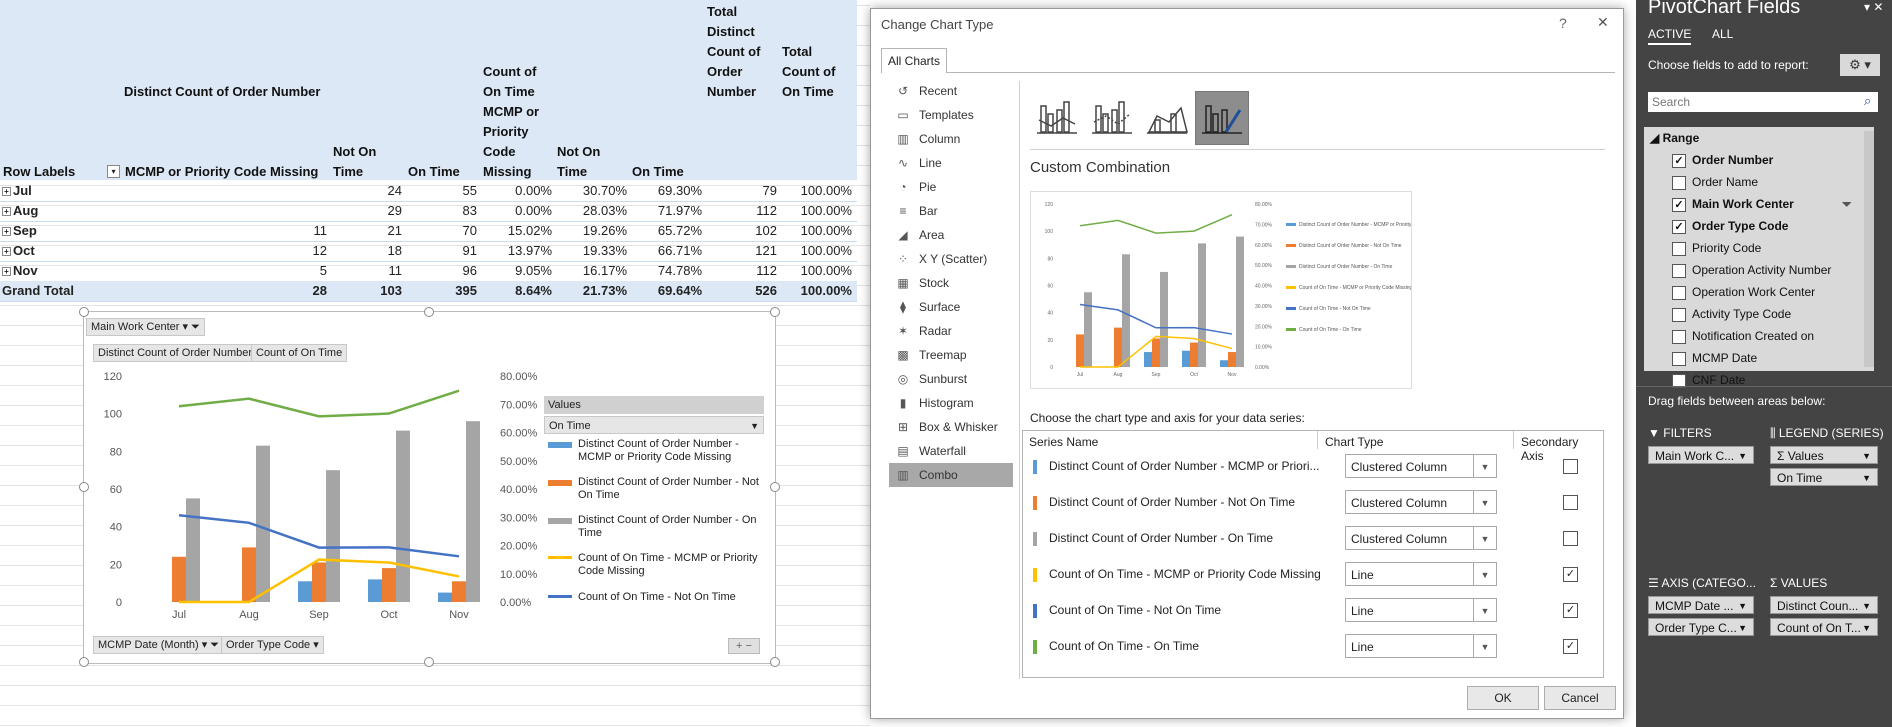 The width and height of the screenshot is (1892, 727). Describe the element at coordinates (1570, 466) in the screenshot. I see `secondary-axis-checkbox` at that location.